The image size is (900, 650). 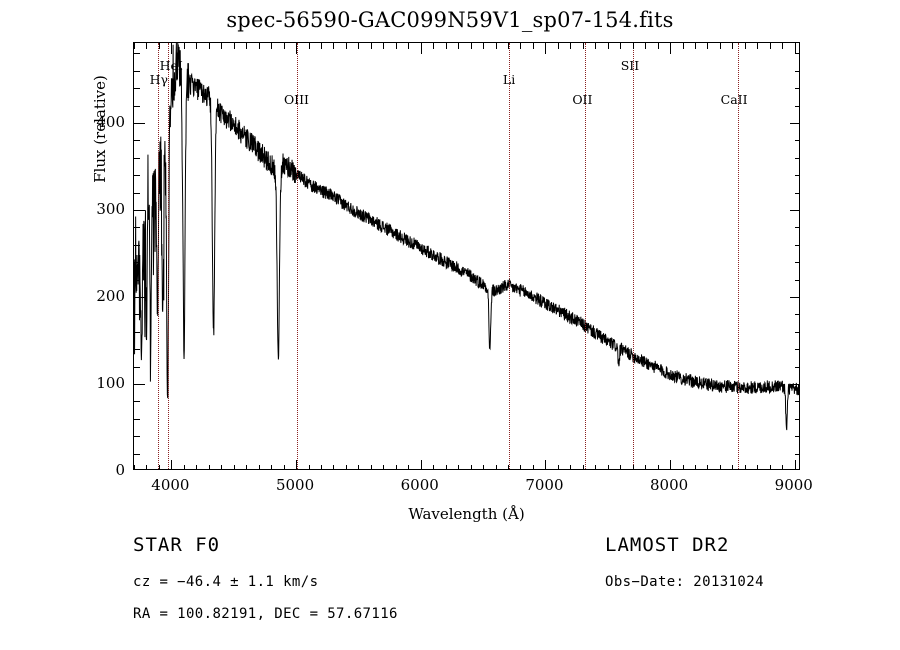 I want to click on line-label-li: Li, so click(x=509, y=79).